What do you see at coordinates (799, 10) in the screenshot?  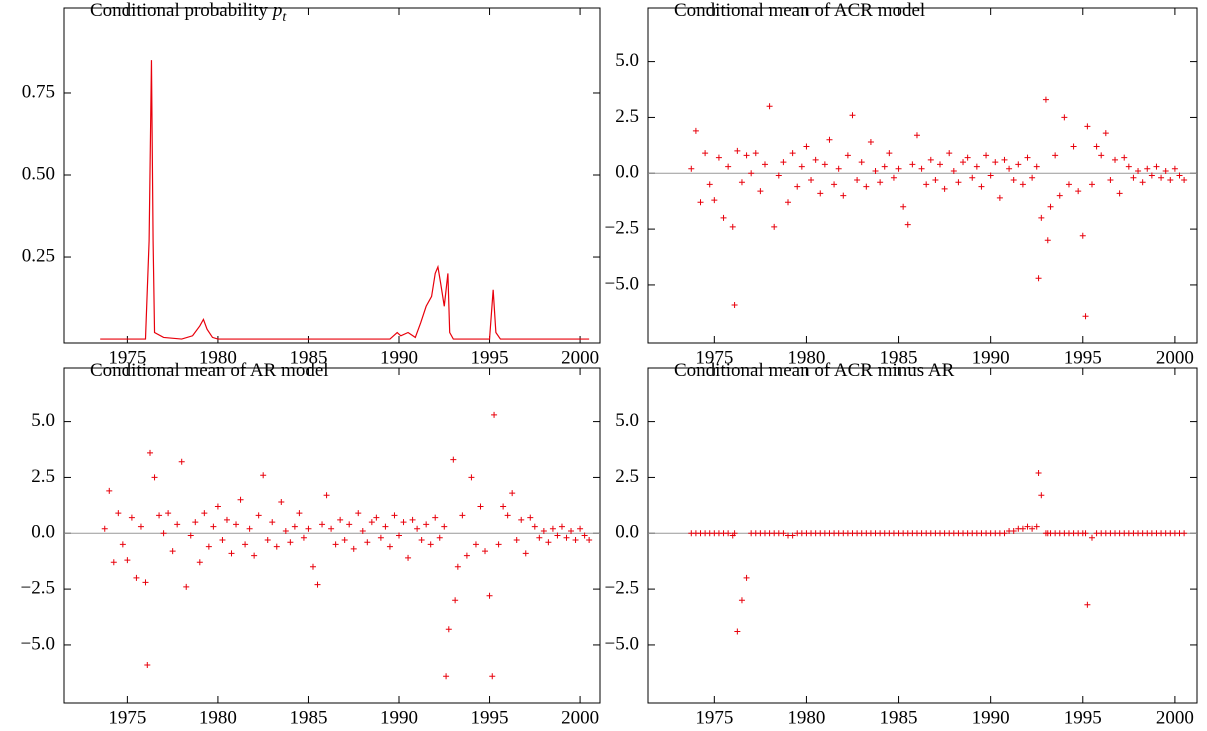 I see `title-text: Conditional mean of ACR model` at bounding box center [799, 10].